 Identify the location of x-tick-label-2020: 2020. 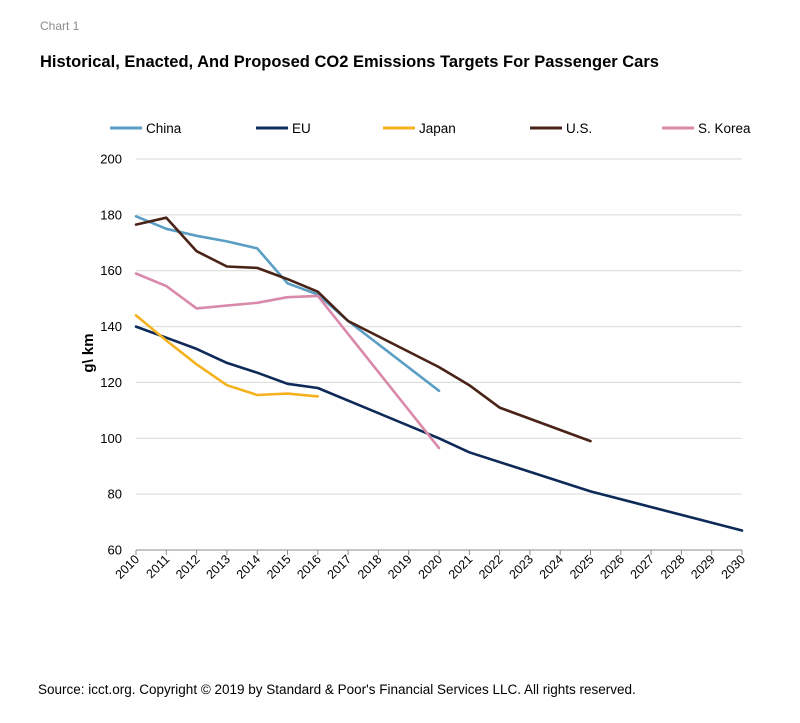
(431, 567).